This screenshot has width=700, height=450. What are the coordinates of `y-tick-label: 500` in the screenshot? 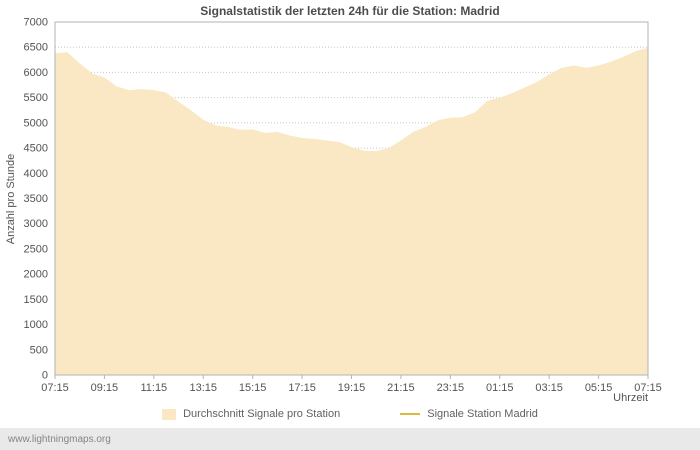 It's located at (39, 350).